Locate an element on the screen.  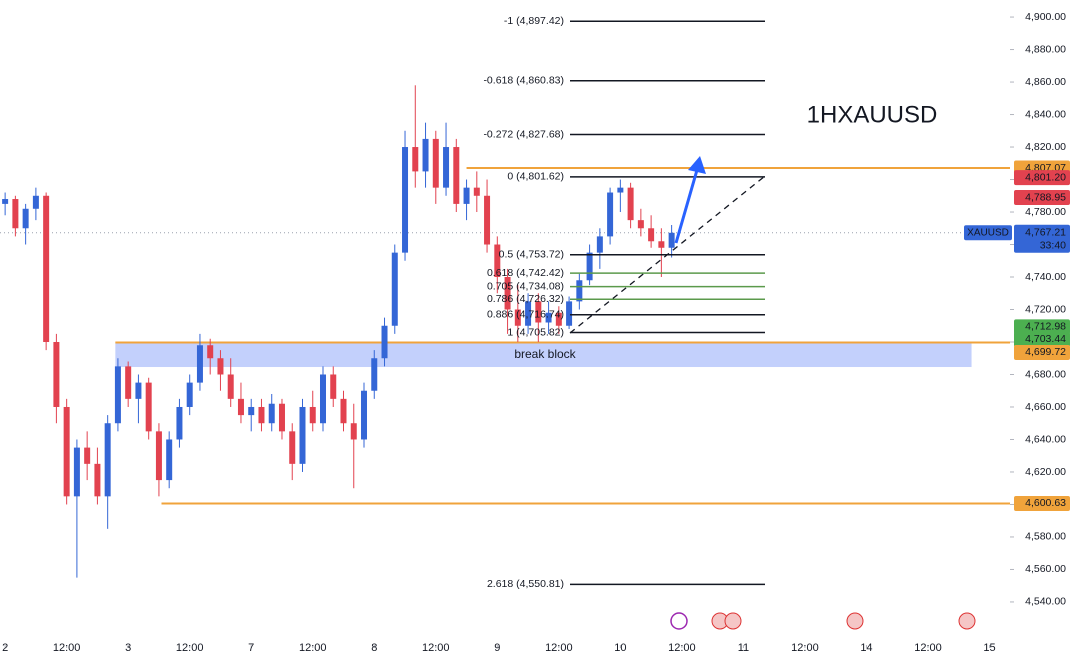
y-tick-label: 4,880.00 is located at coordinates (1045, 49).